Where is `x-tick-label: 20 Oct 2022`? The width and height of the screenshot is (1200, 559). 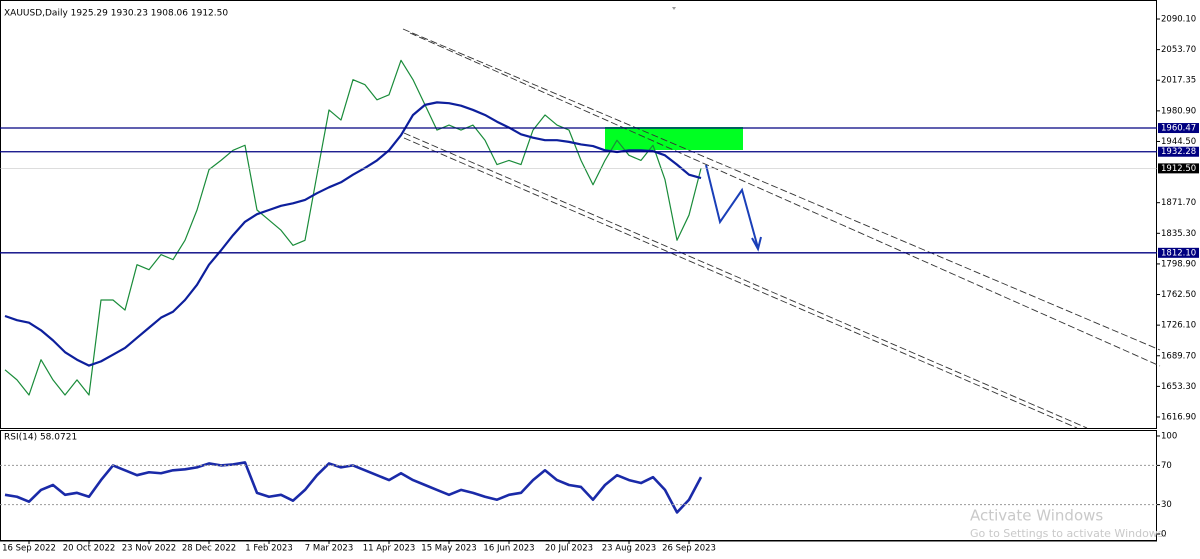 x-tick-label: 20 Oct 2022 is located at coordinates (89, 549).